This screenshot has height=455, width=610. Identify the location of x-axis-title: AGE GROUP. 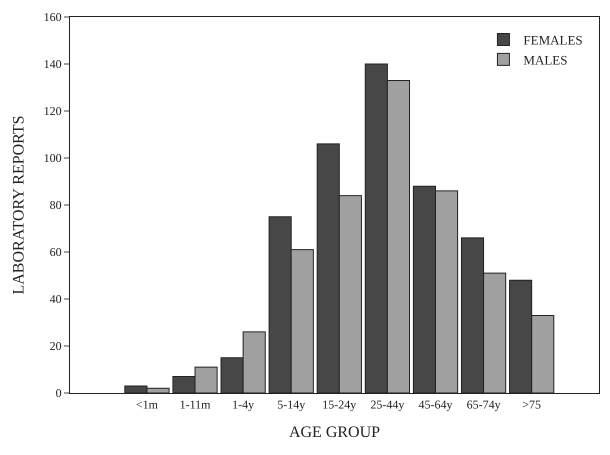
(334, 433).